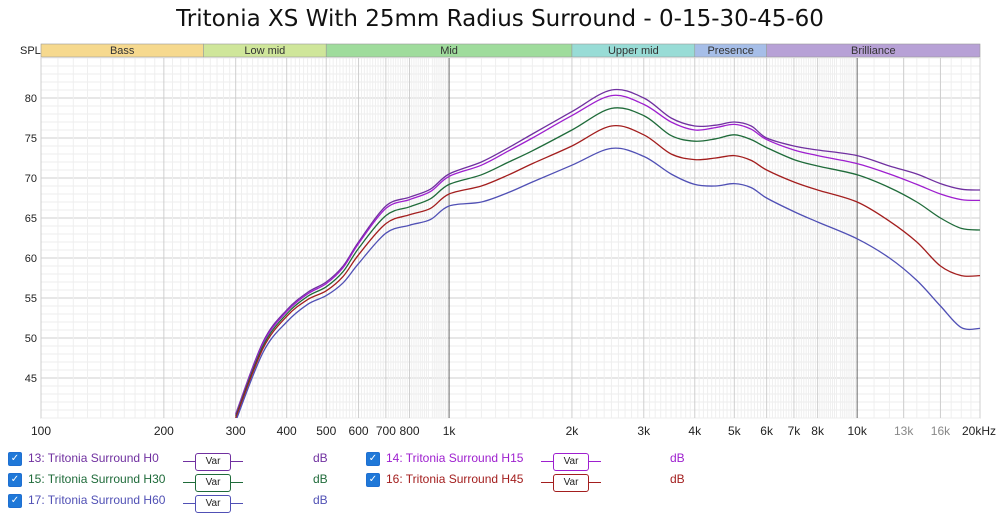  I want to click on x-tick-label: 10k, so click(857, 431).